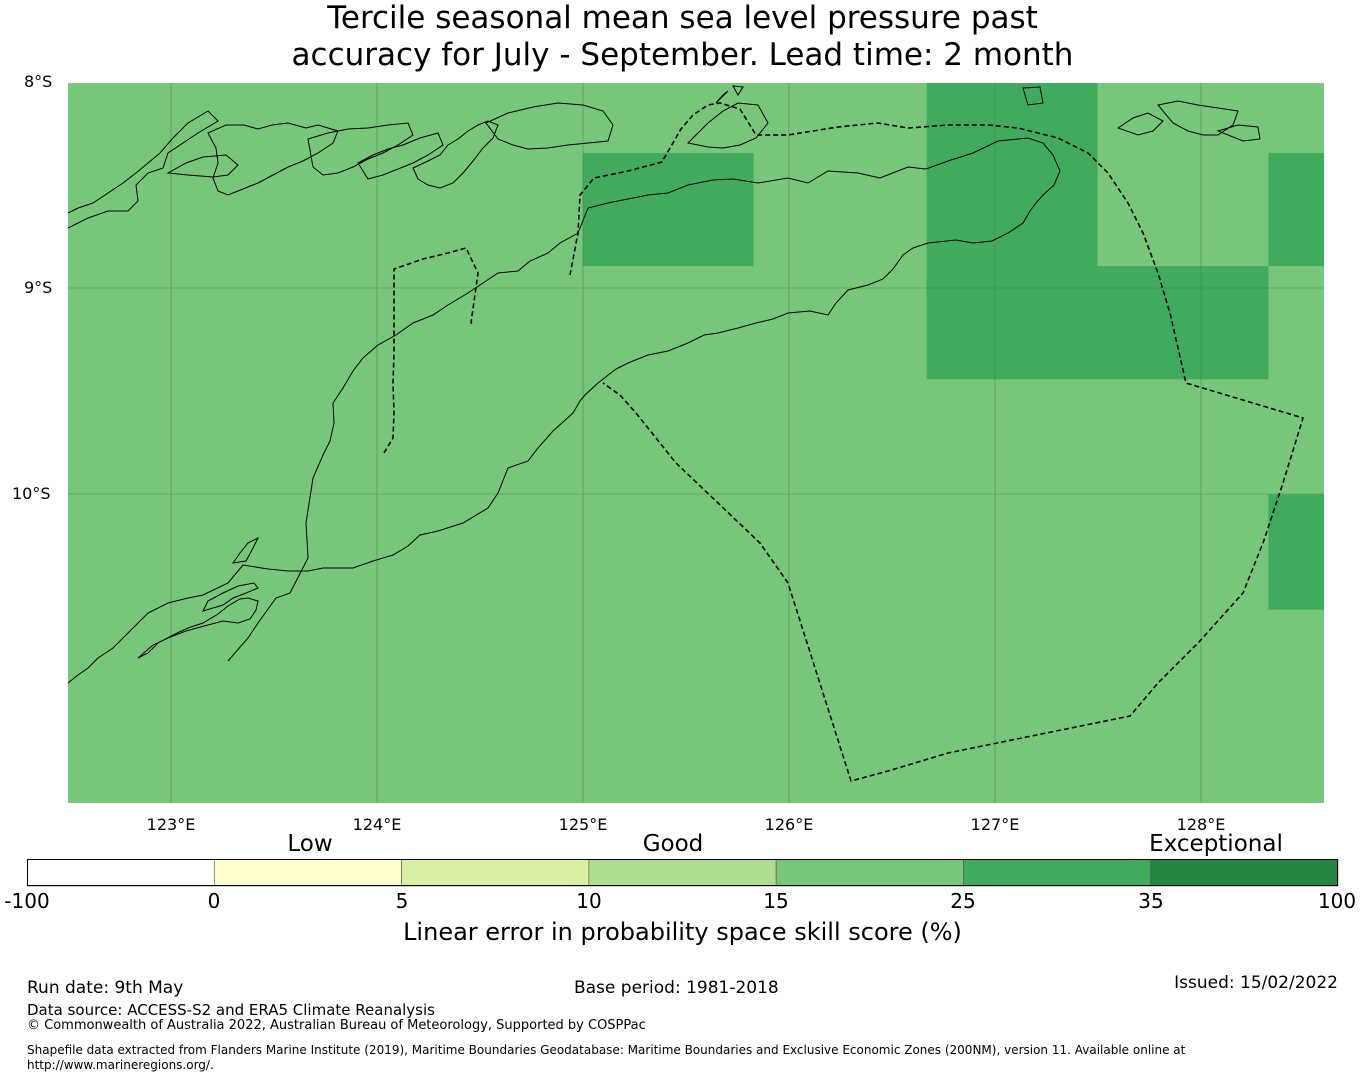 The width and height of the screenshot is (1365, 1080). I want to click on colorbar, so click(683, 873).